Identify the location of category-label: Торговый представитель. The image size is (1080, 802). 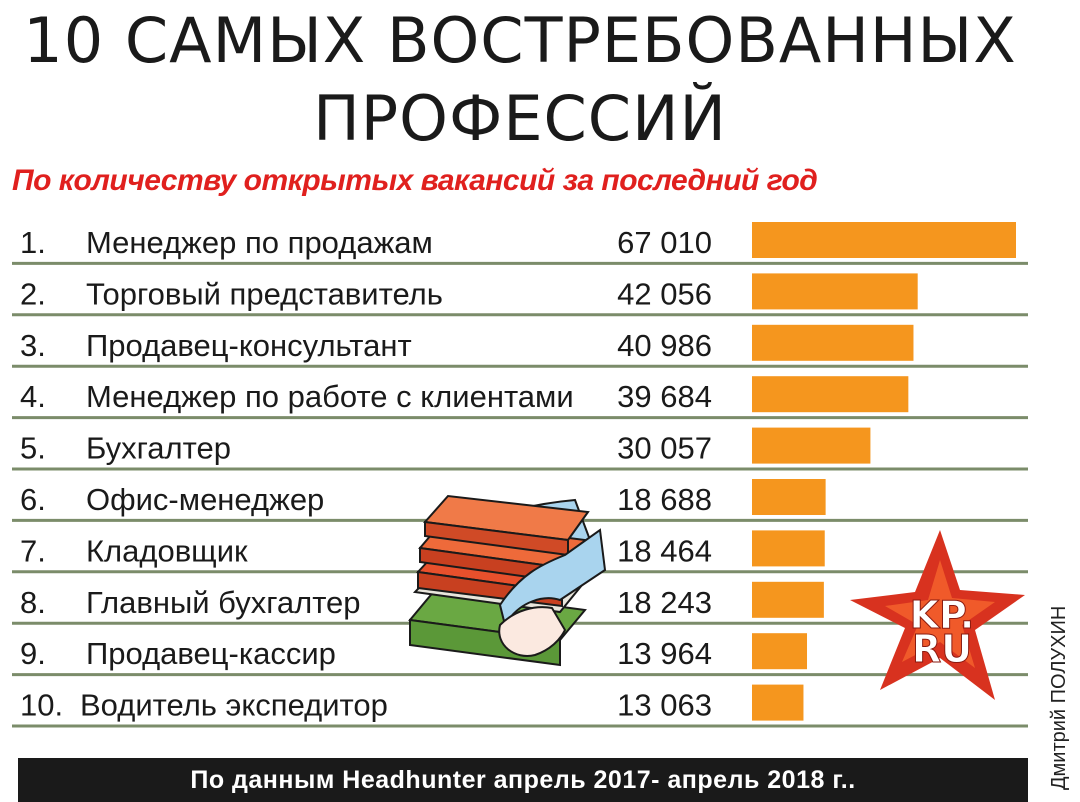
(264, 293).